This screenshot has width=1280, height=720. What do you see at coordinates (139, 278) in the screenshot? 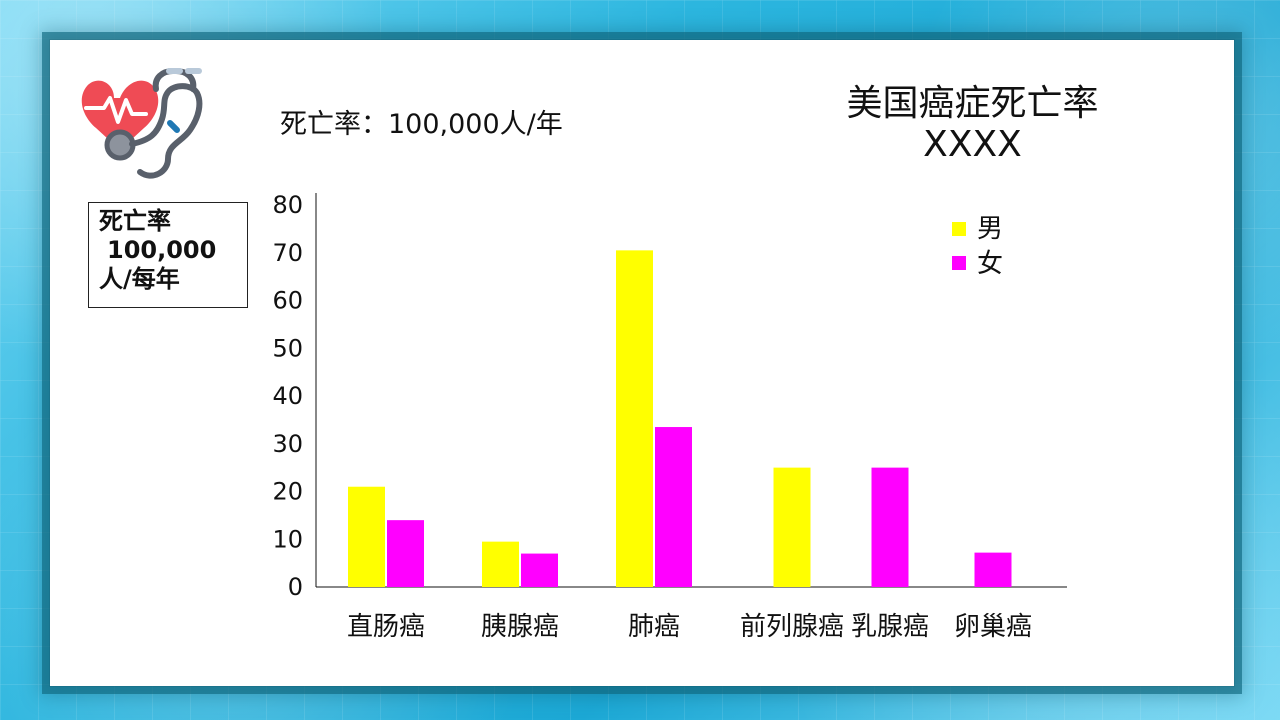
I see `unit-box-line3: 人/每年` at bounding box center [139, 278].